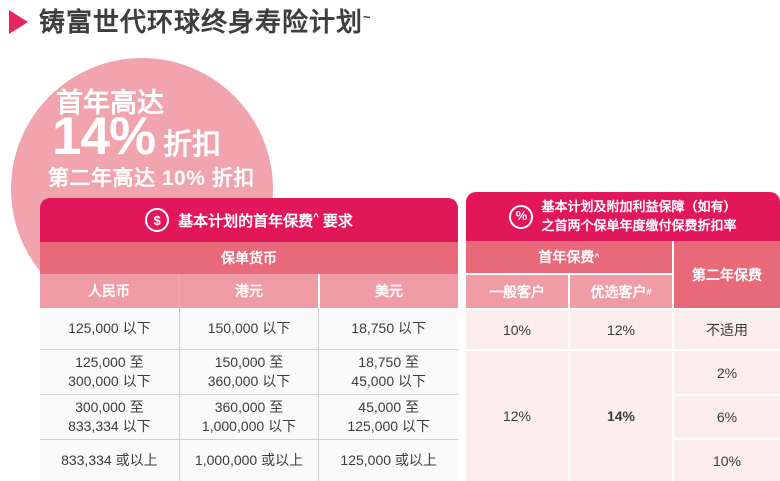 The width and height of the screenshot is (780, 481). Describe the element at coordinates (388, 328) in the screenshot. I see `table-cell: 18,750 以下` at that location.